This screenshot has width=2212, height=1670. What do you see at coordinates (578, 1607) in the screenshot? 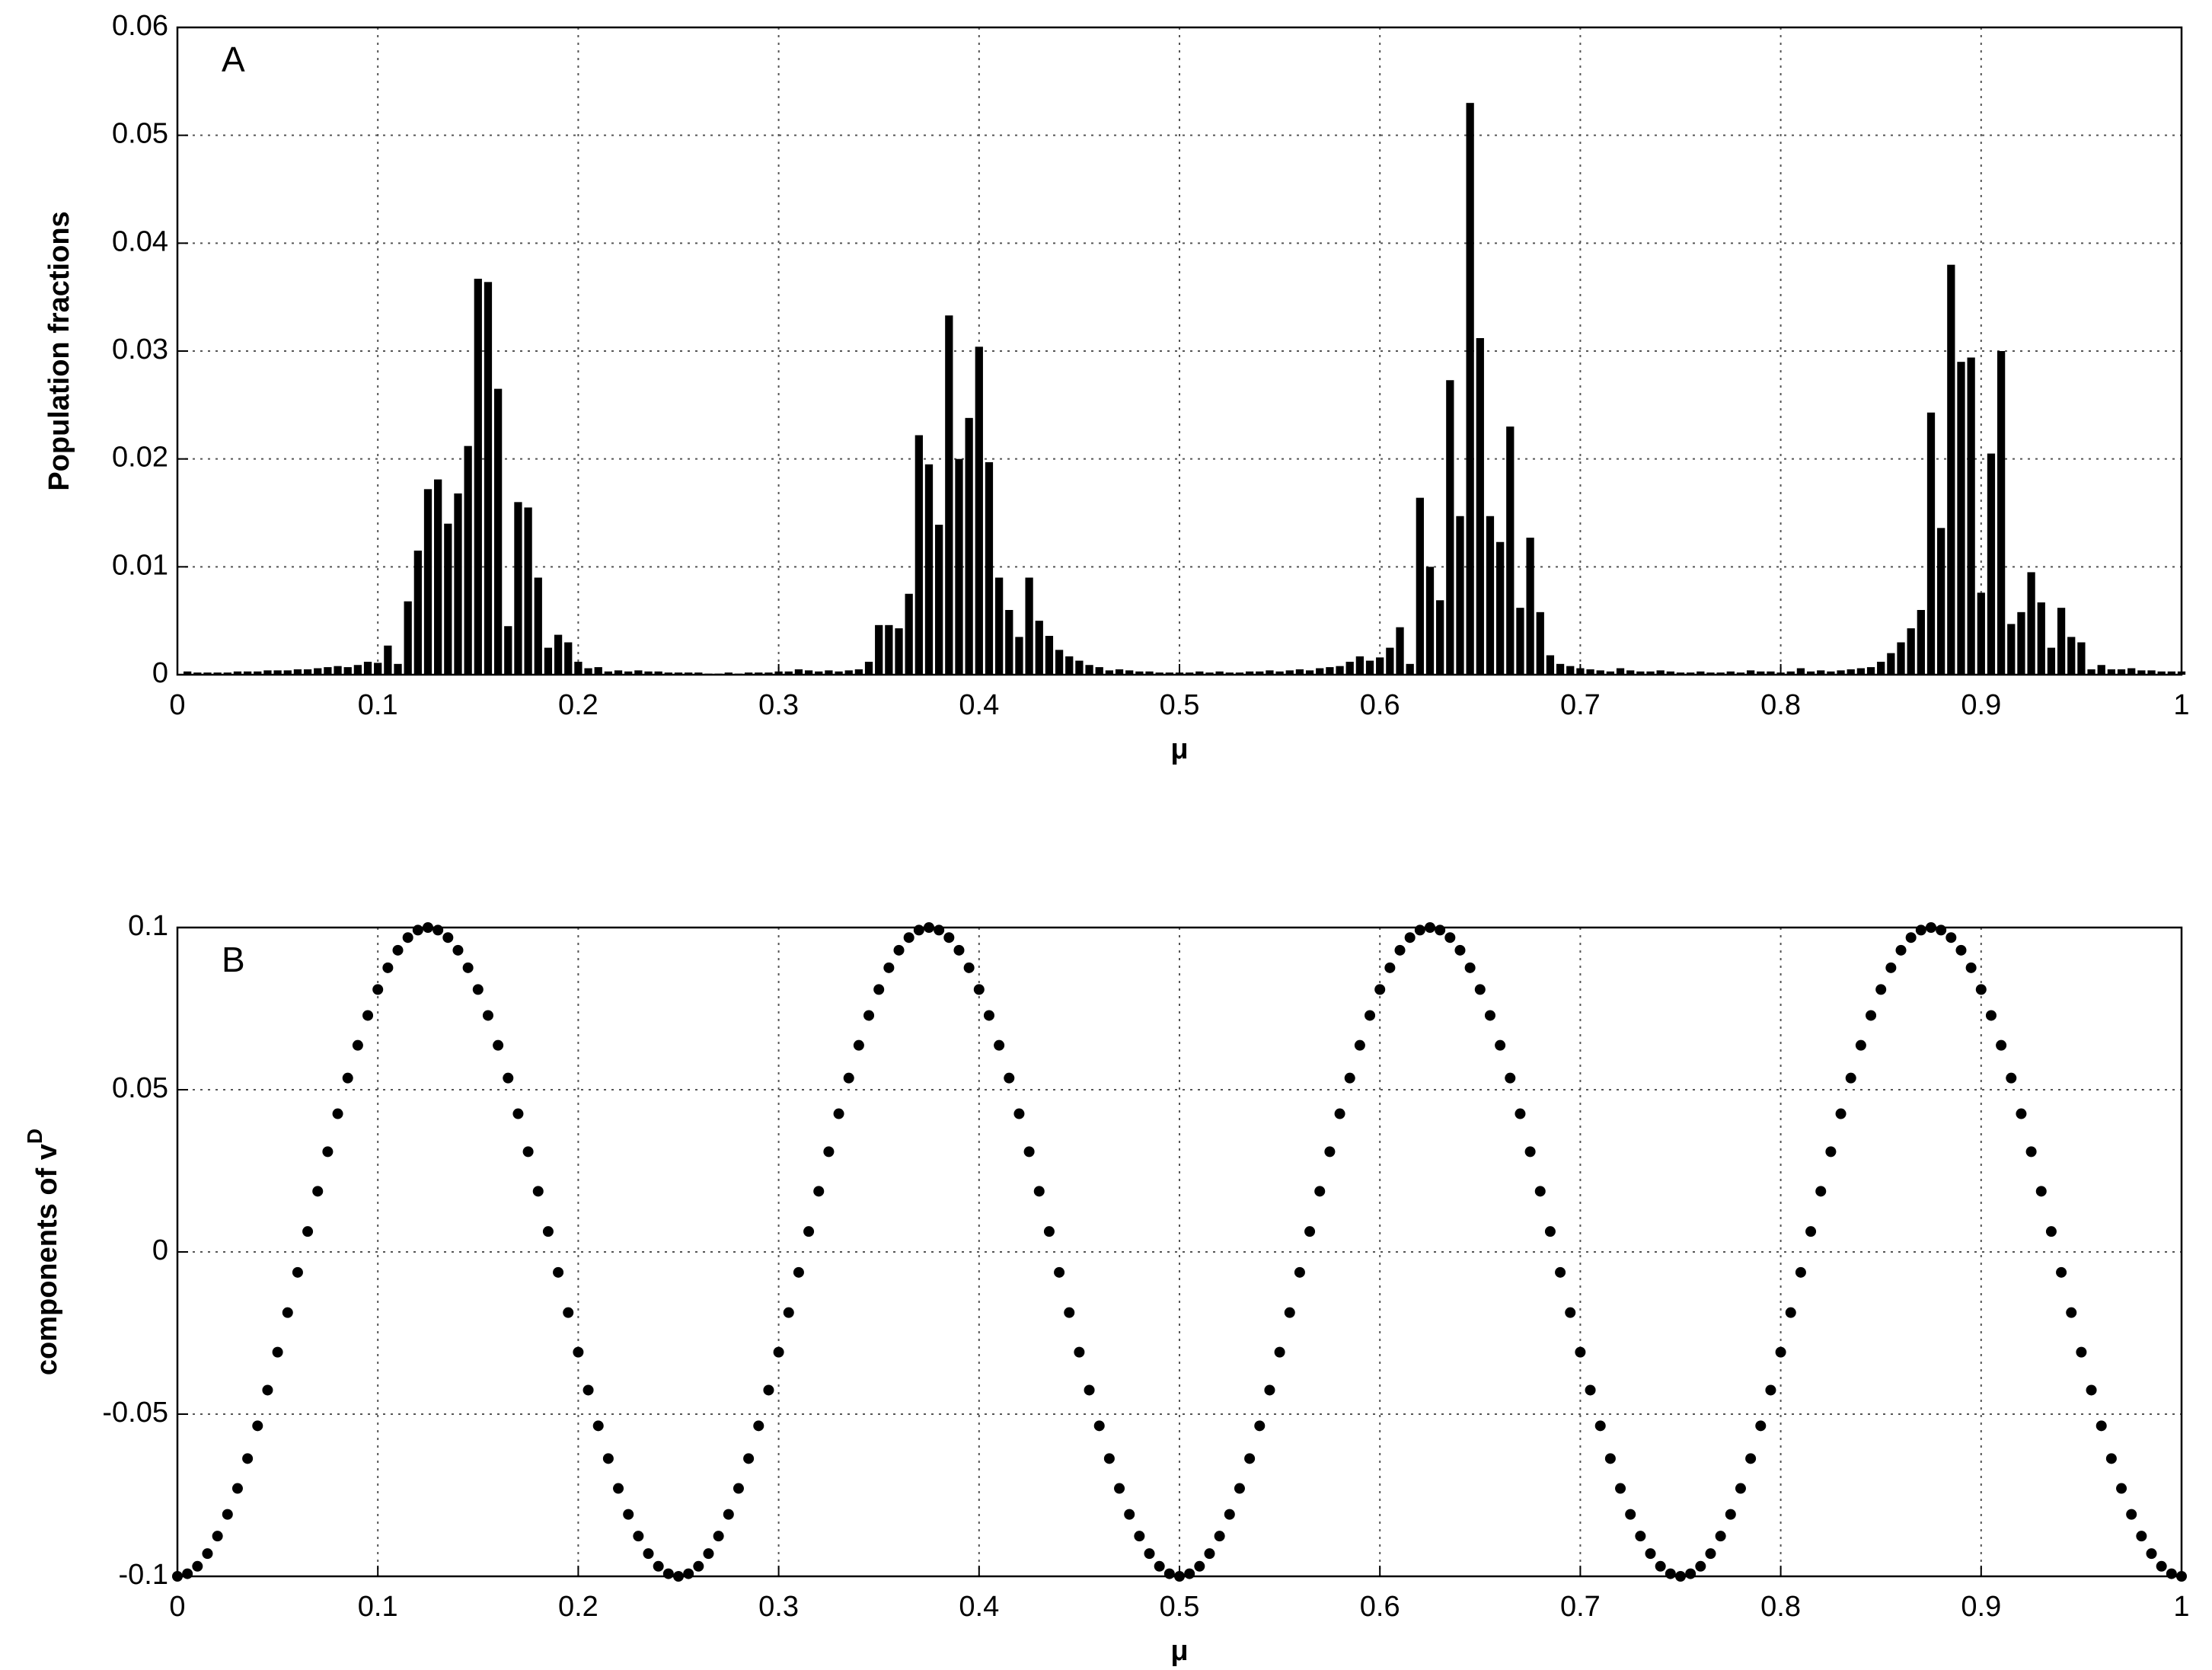
I see `x-tick-label: 0.2` at bounding box center [578, 1607].